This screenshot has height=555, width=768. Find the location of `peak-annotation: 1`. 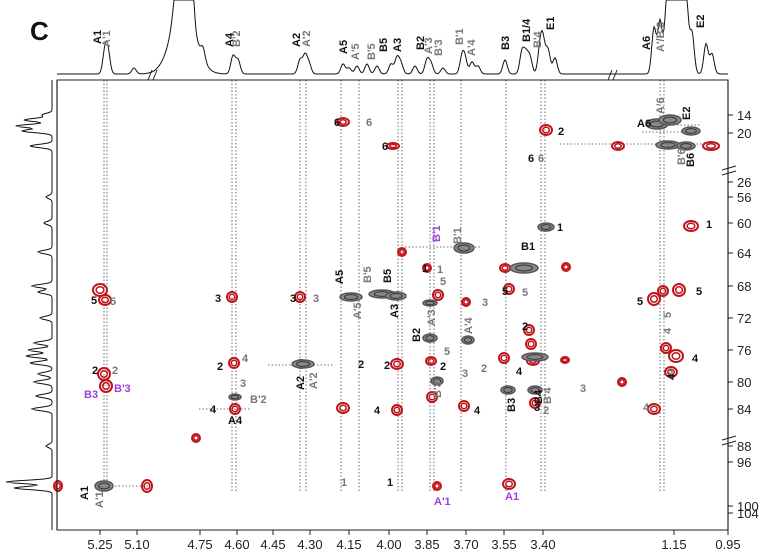

peak-annotation: 1 is located at coordinates (560, 228).